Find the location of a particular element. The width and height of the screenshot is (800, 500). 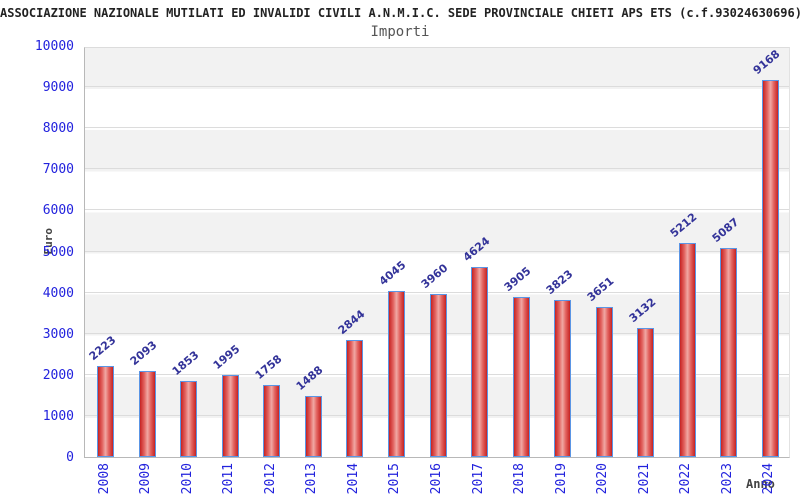

y-tick-label: 4000 is located at coordinates (58, 293).